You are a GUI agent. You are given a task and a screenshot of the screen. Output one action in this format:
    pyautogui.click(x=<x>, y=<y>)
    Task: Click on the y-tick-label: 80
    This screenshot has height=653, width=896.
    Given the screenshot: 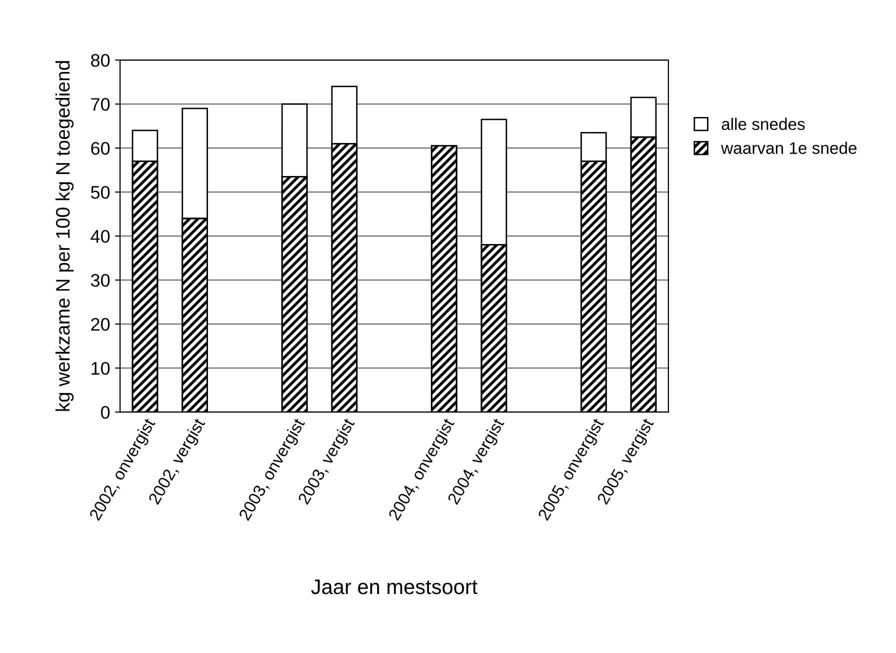 What is the action you would take?
    pyautogui.click(x=100, y=60)
    